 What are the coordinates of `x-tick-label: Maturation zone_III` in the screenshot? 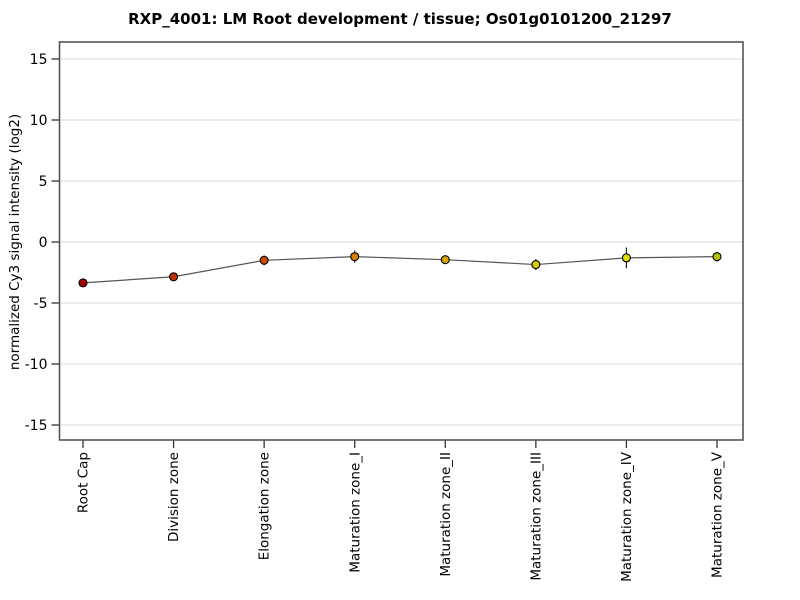 It's located at (536, 516).